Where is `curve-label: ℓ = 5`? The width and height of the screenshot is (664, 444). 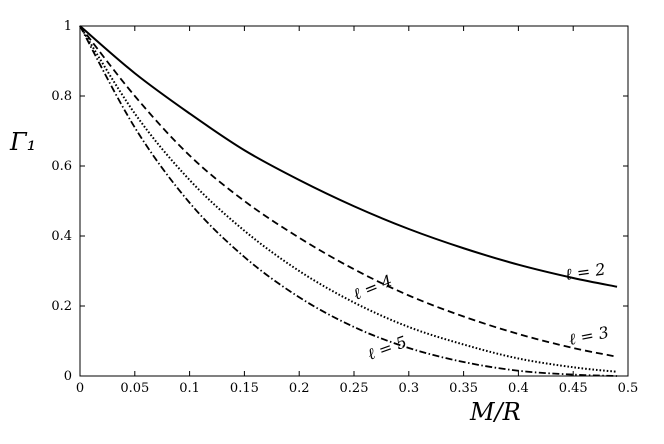
curve-label: ℓ = 5 is located at coordinates (387, 348).